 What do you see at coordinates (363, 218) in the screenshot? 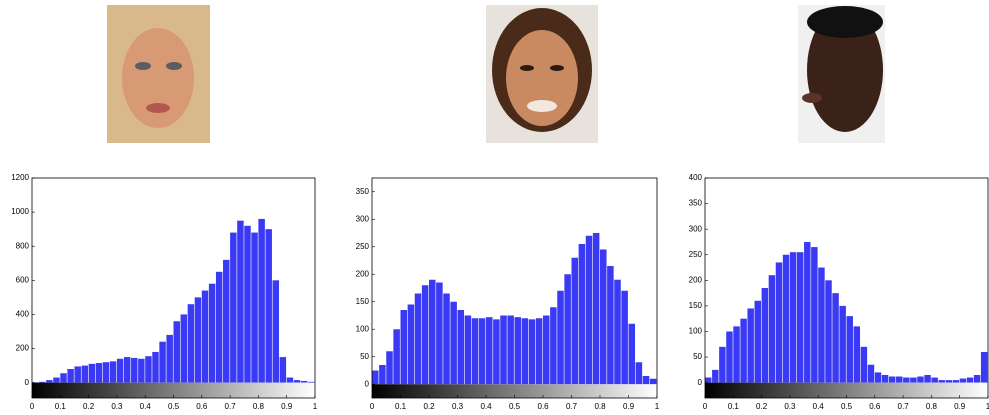
I see `y-tick-label: 300` at bounding box center [363, 218].